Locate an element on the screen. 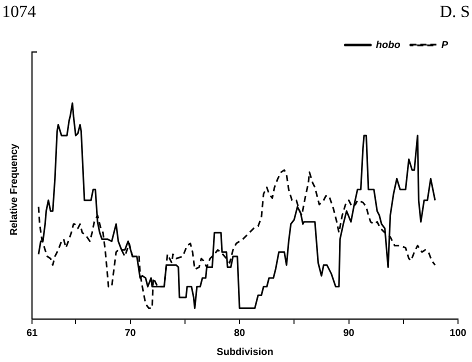  x-tick-label: 61 is located at coordinates (32, 333).